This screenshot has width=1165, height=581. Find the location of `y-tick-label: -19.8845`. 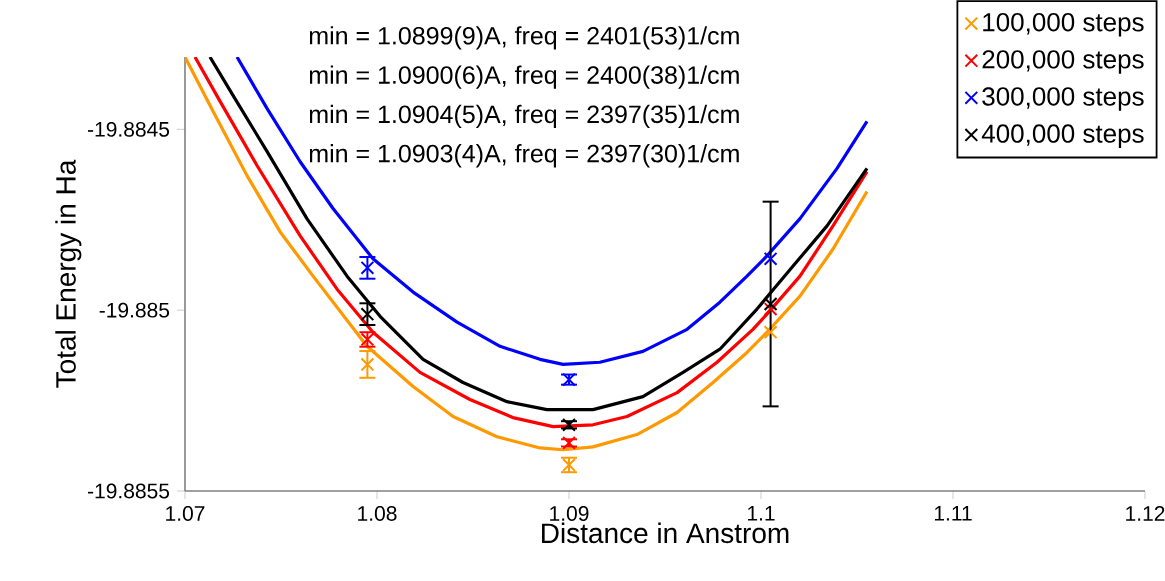

y-tick-label: -19.8845 is located at coordinates (129, 129).